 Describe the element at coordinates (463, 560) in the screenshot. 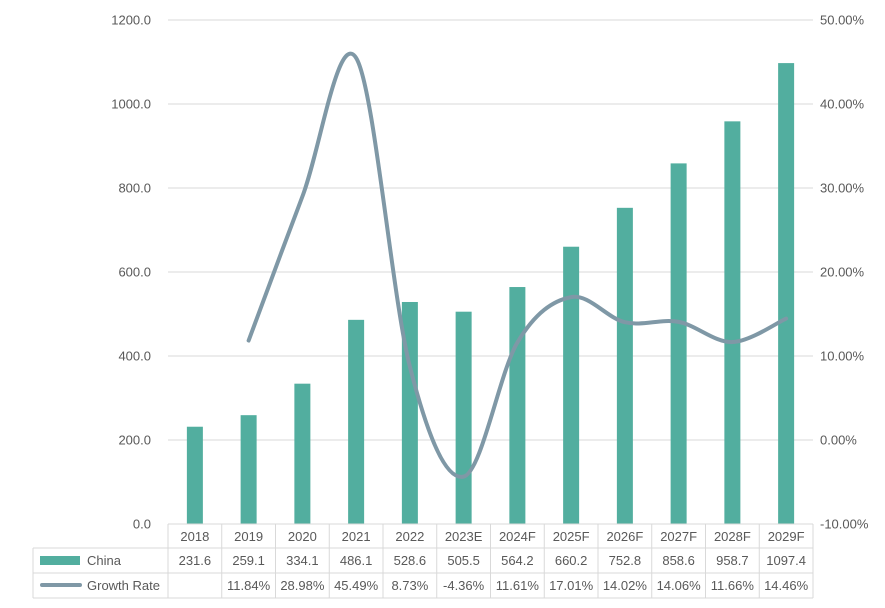

I see `data-label-china: 505.5` at that location.